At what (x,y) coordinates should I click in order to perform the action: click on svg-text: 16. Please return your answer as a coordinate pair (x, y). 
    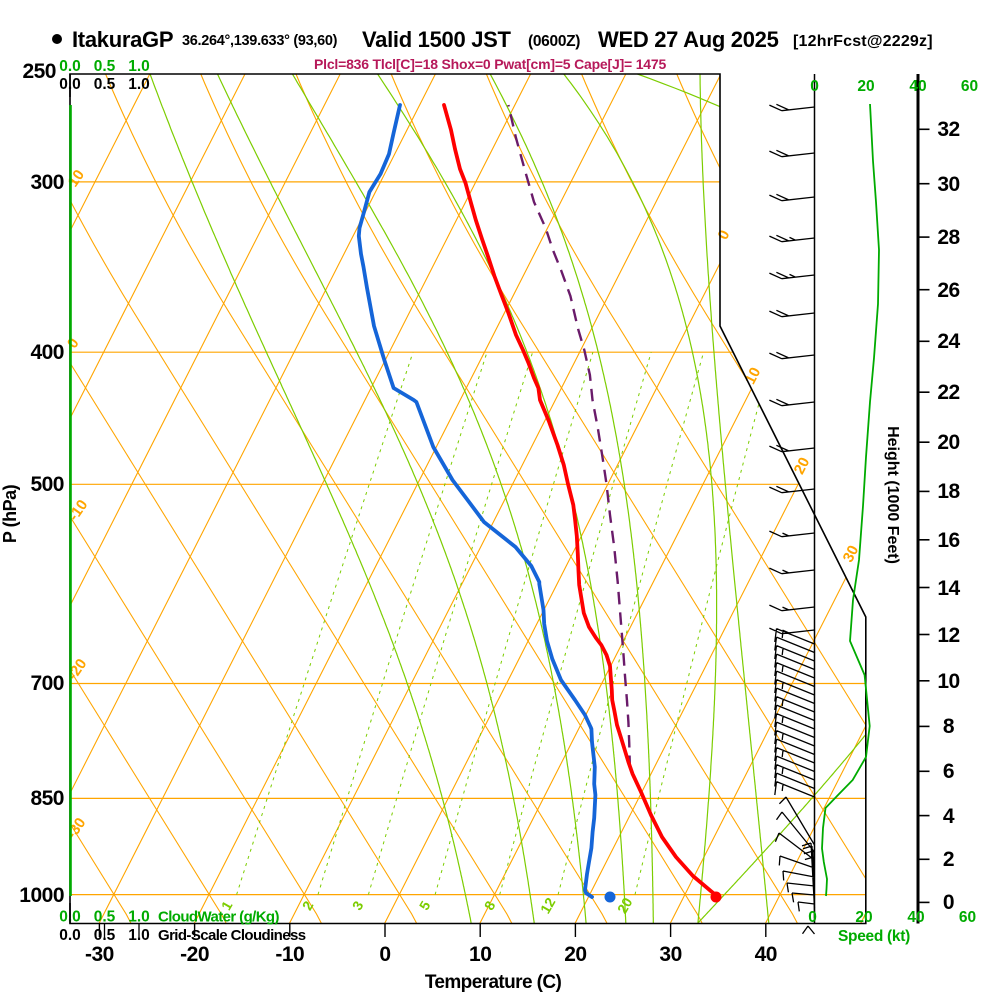
    Looking at the image, I should click on (948, 540).